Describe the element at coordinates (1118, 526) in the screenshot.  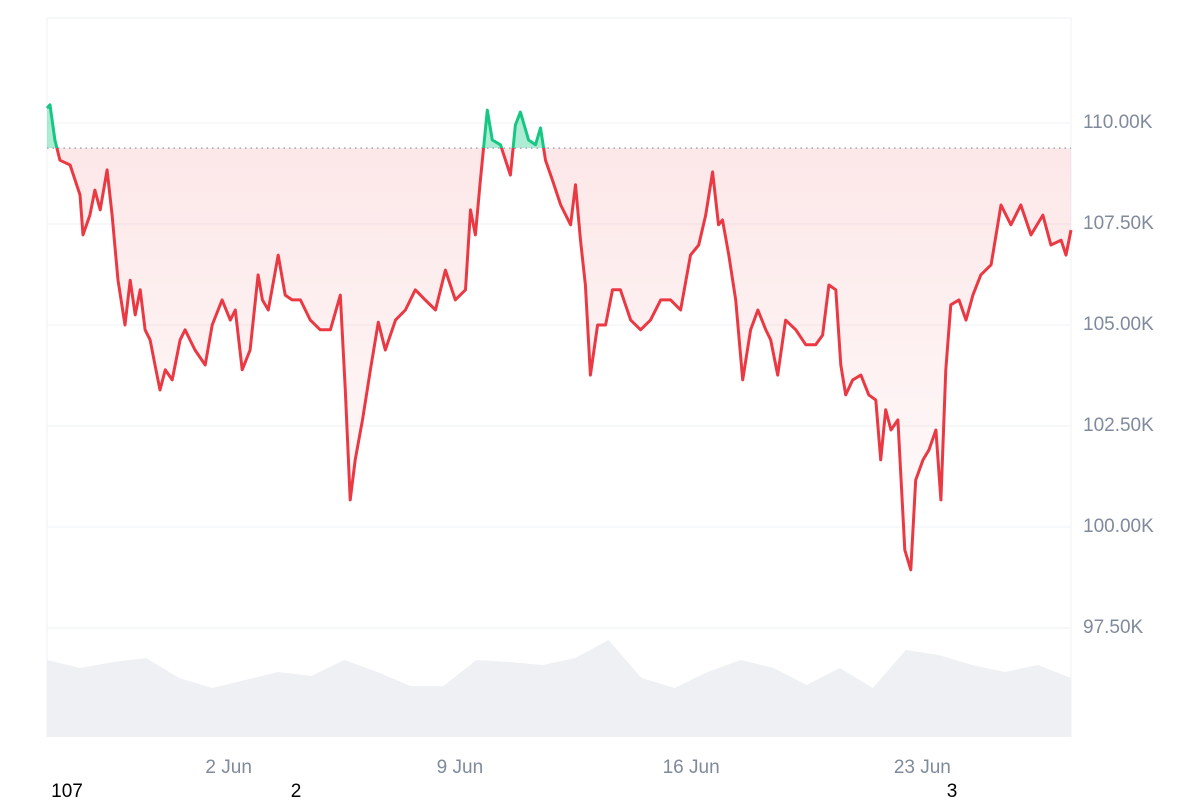
I see `y-tick-label: 100.00K` at that location.